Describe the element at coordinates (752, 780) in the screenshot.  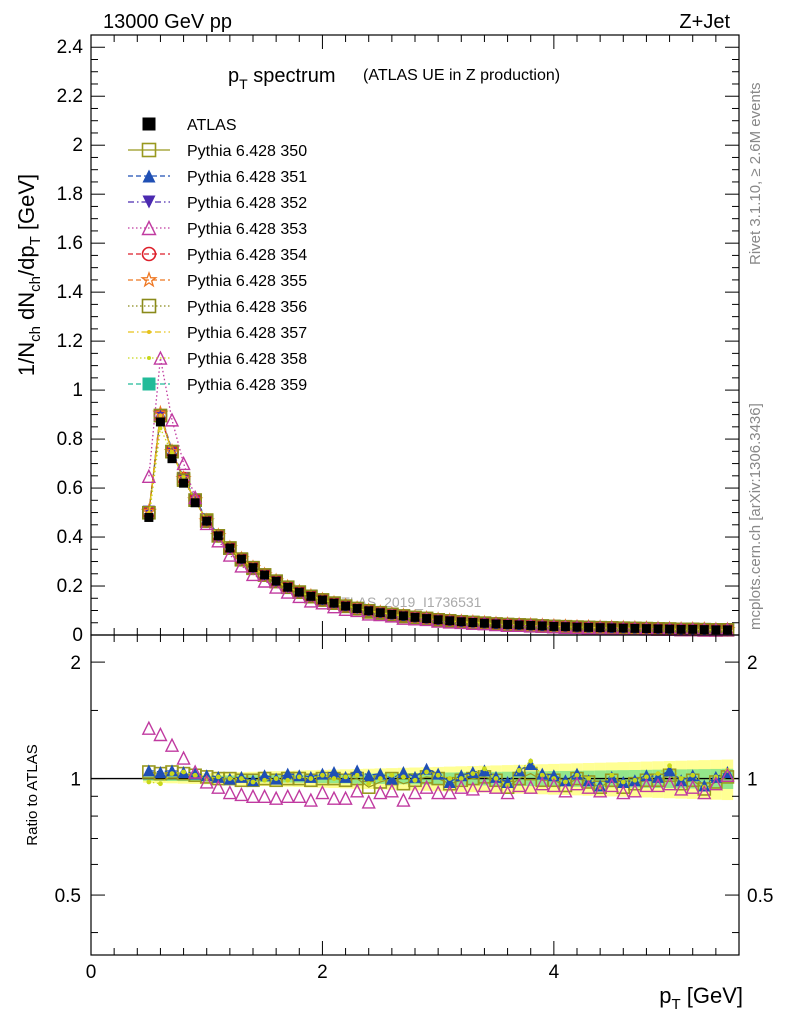
I see `lower-y-tick-label-right: 1` at that location.